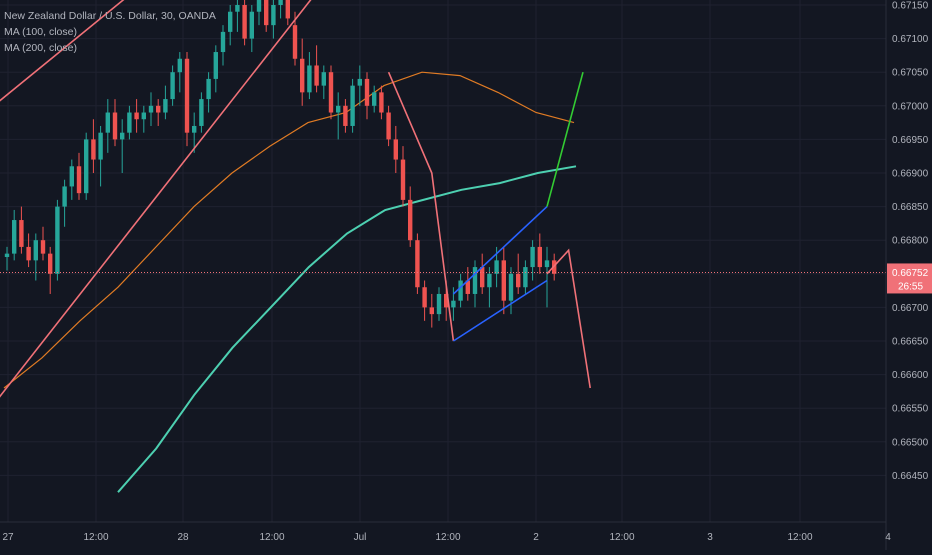 The width and height of the screenshot is (932, 555). Describe the element at coordinates (710, 537) in the screenshot. I see `time-tick-label: 3` at that location.